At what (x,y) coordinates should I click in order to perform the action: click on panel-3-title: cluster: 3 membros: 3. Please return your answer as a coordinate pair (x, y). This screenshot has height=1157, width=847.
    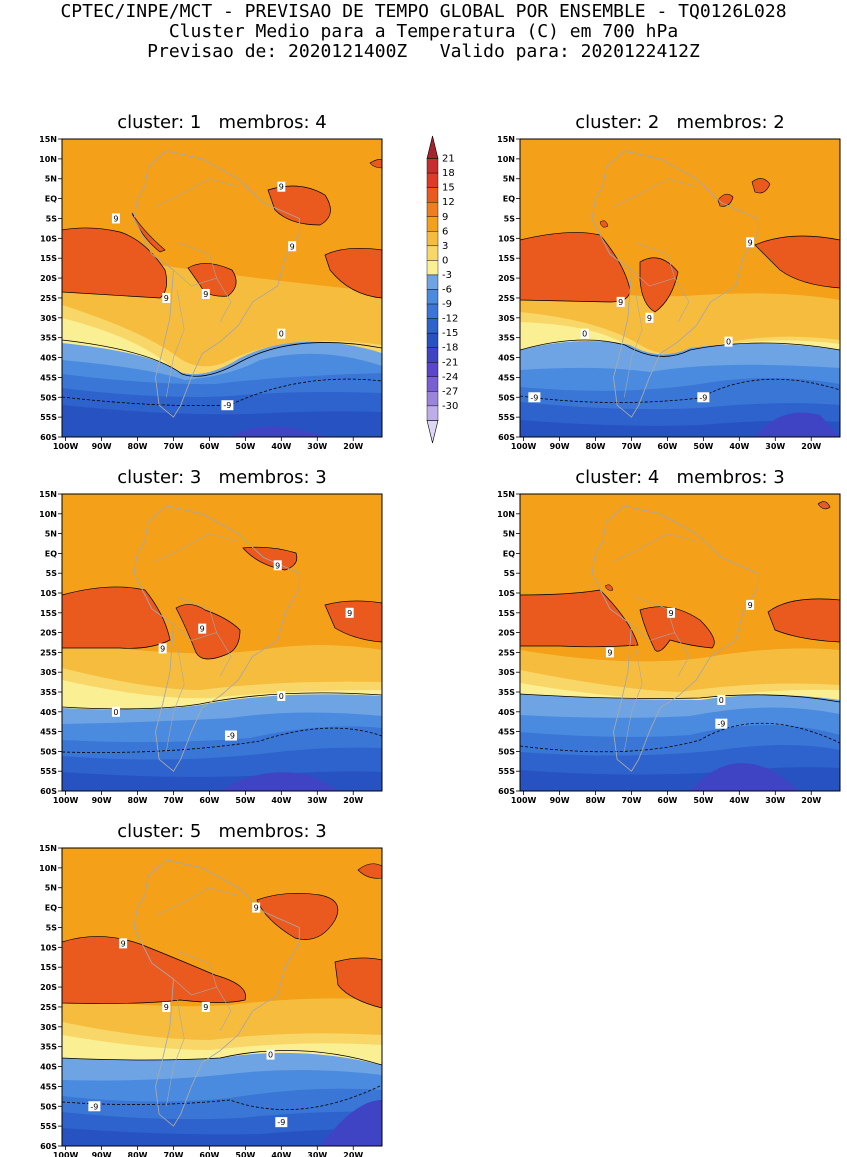
    Looking at the image, I should click on (222, 477).